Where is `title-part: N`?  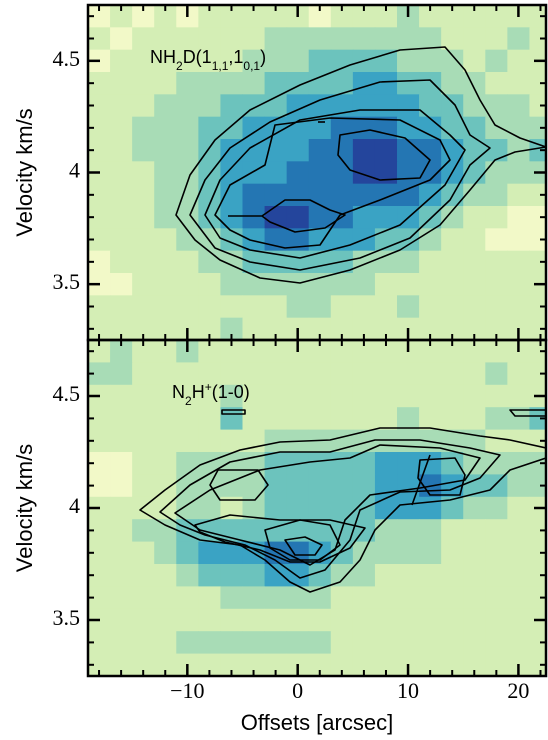
title-part: N is located at coordinates (178, 392).